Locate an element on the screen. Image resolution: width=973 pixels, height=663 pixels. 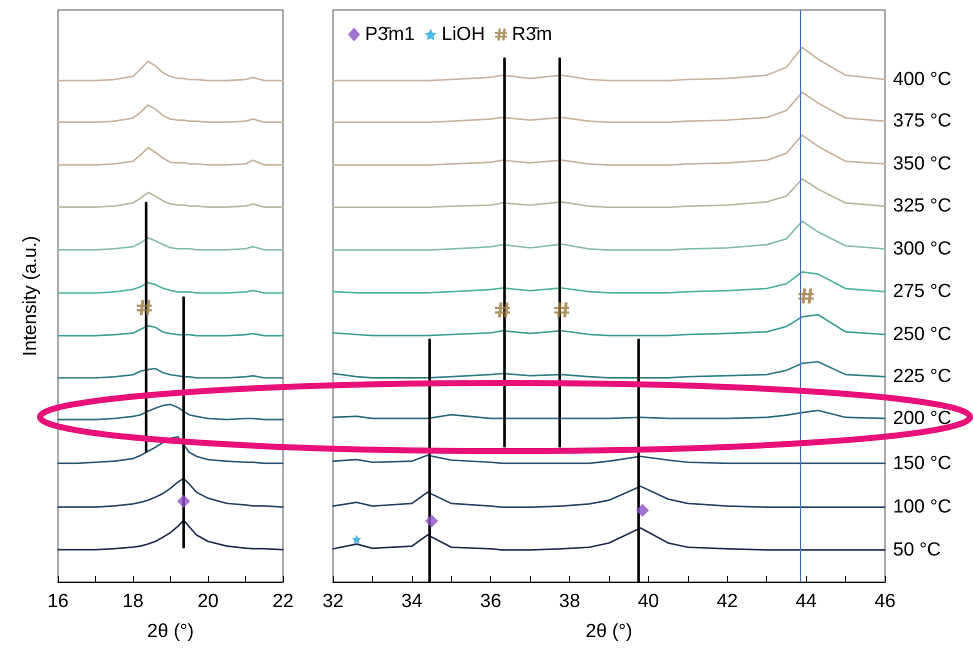
x-tick-label: 38 is located at coordinates (569, 601).